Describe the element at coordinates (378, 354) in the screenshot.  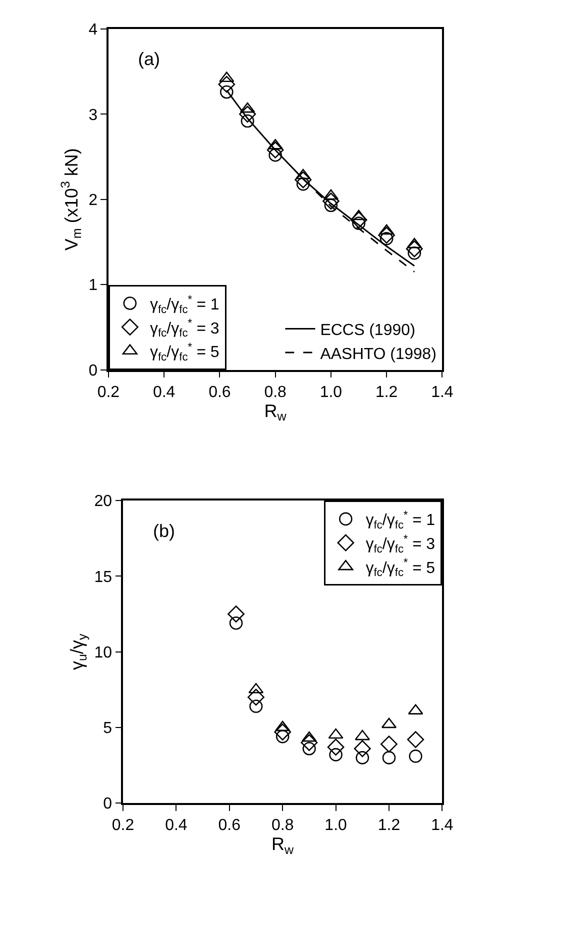
I see `legend-label: AASHTO (1998)` at that location.